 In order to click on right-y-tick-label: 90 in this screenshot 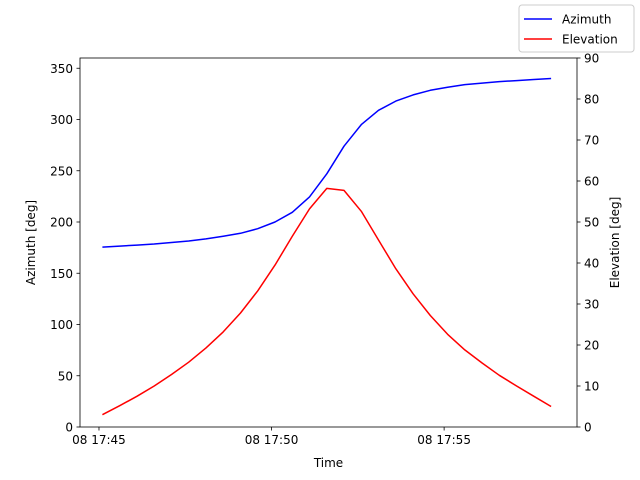, I will do `click(591, 59)`.